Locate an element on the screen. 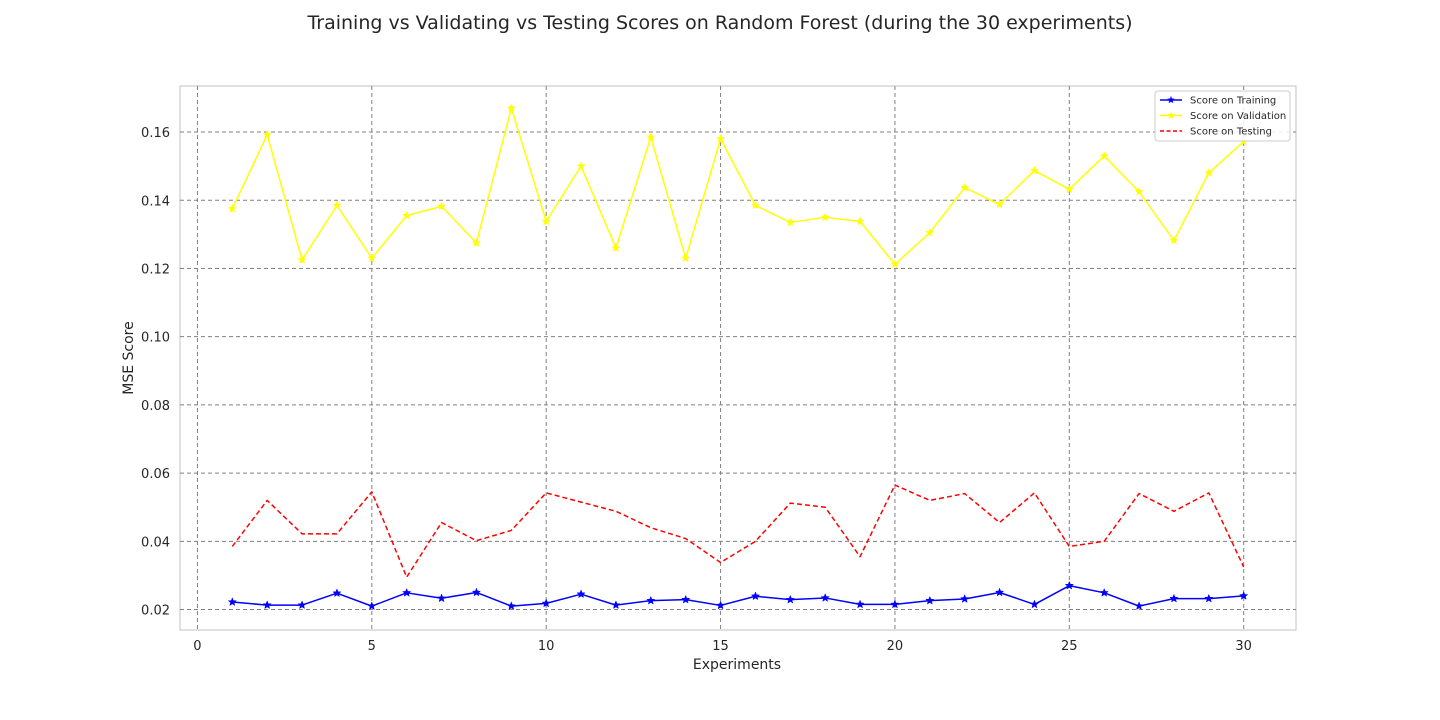  legend-item: Score on Validation is located at coordinates (1223, 116).